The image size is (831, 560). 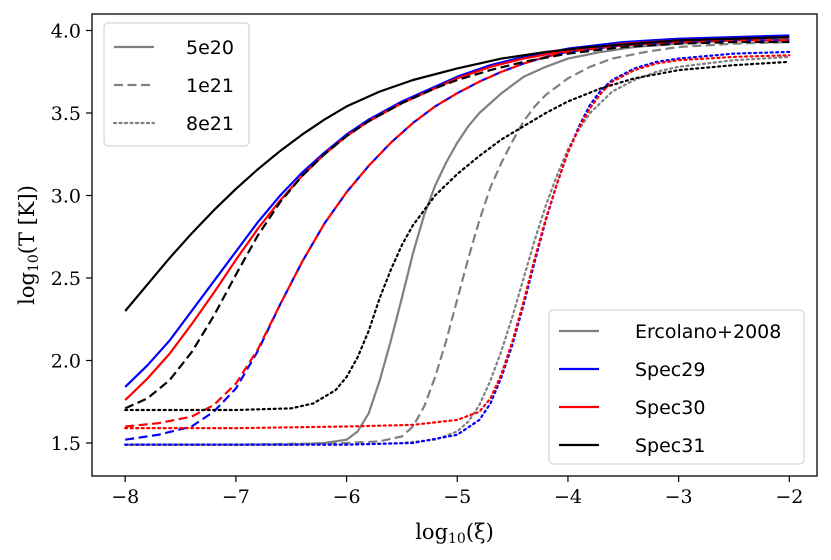 I want to click on legend-models: Ercolano+2008 Spec29 Spec30 Spec31, so click(x=676, y=387).